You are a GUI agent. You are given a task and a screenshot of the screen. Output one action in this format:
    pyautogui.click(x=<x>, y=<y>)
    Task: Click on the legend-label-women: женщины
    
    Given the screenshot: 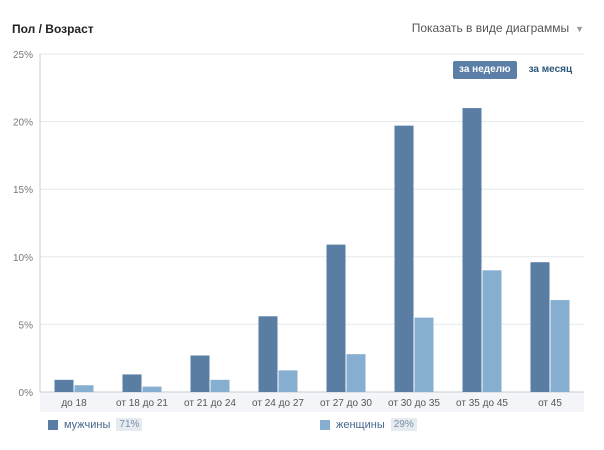 What is the action you would take?
    pyautogui.click(x=360, y=424)
    